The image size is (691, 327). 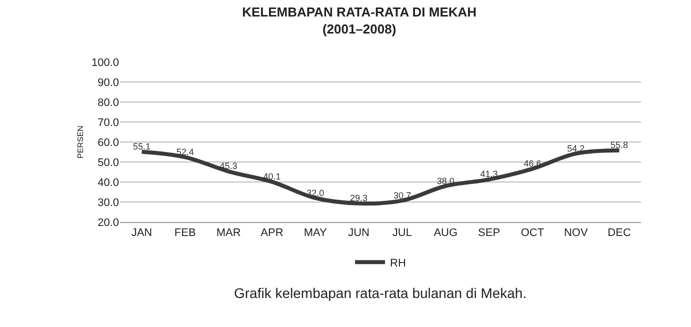 What do you see at coordinates (359, 12) in the screenshot?
I see `chart-title: KELEMBAPAN RATA-RATA DI MEKAH` at bounding box center [359, 12].